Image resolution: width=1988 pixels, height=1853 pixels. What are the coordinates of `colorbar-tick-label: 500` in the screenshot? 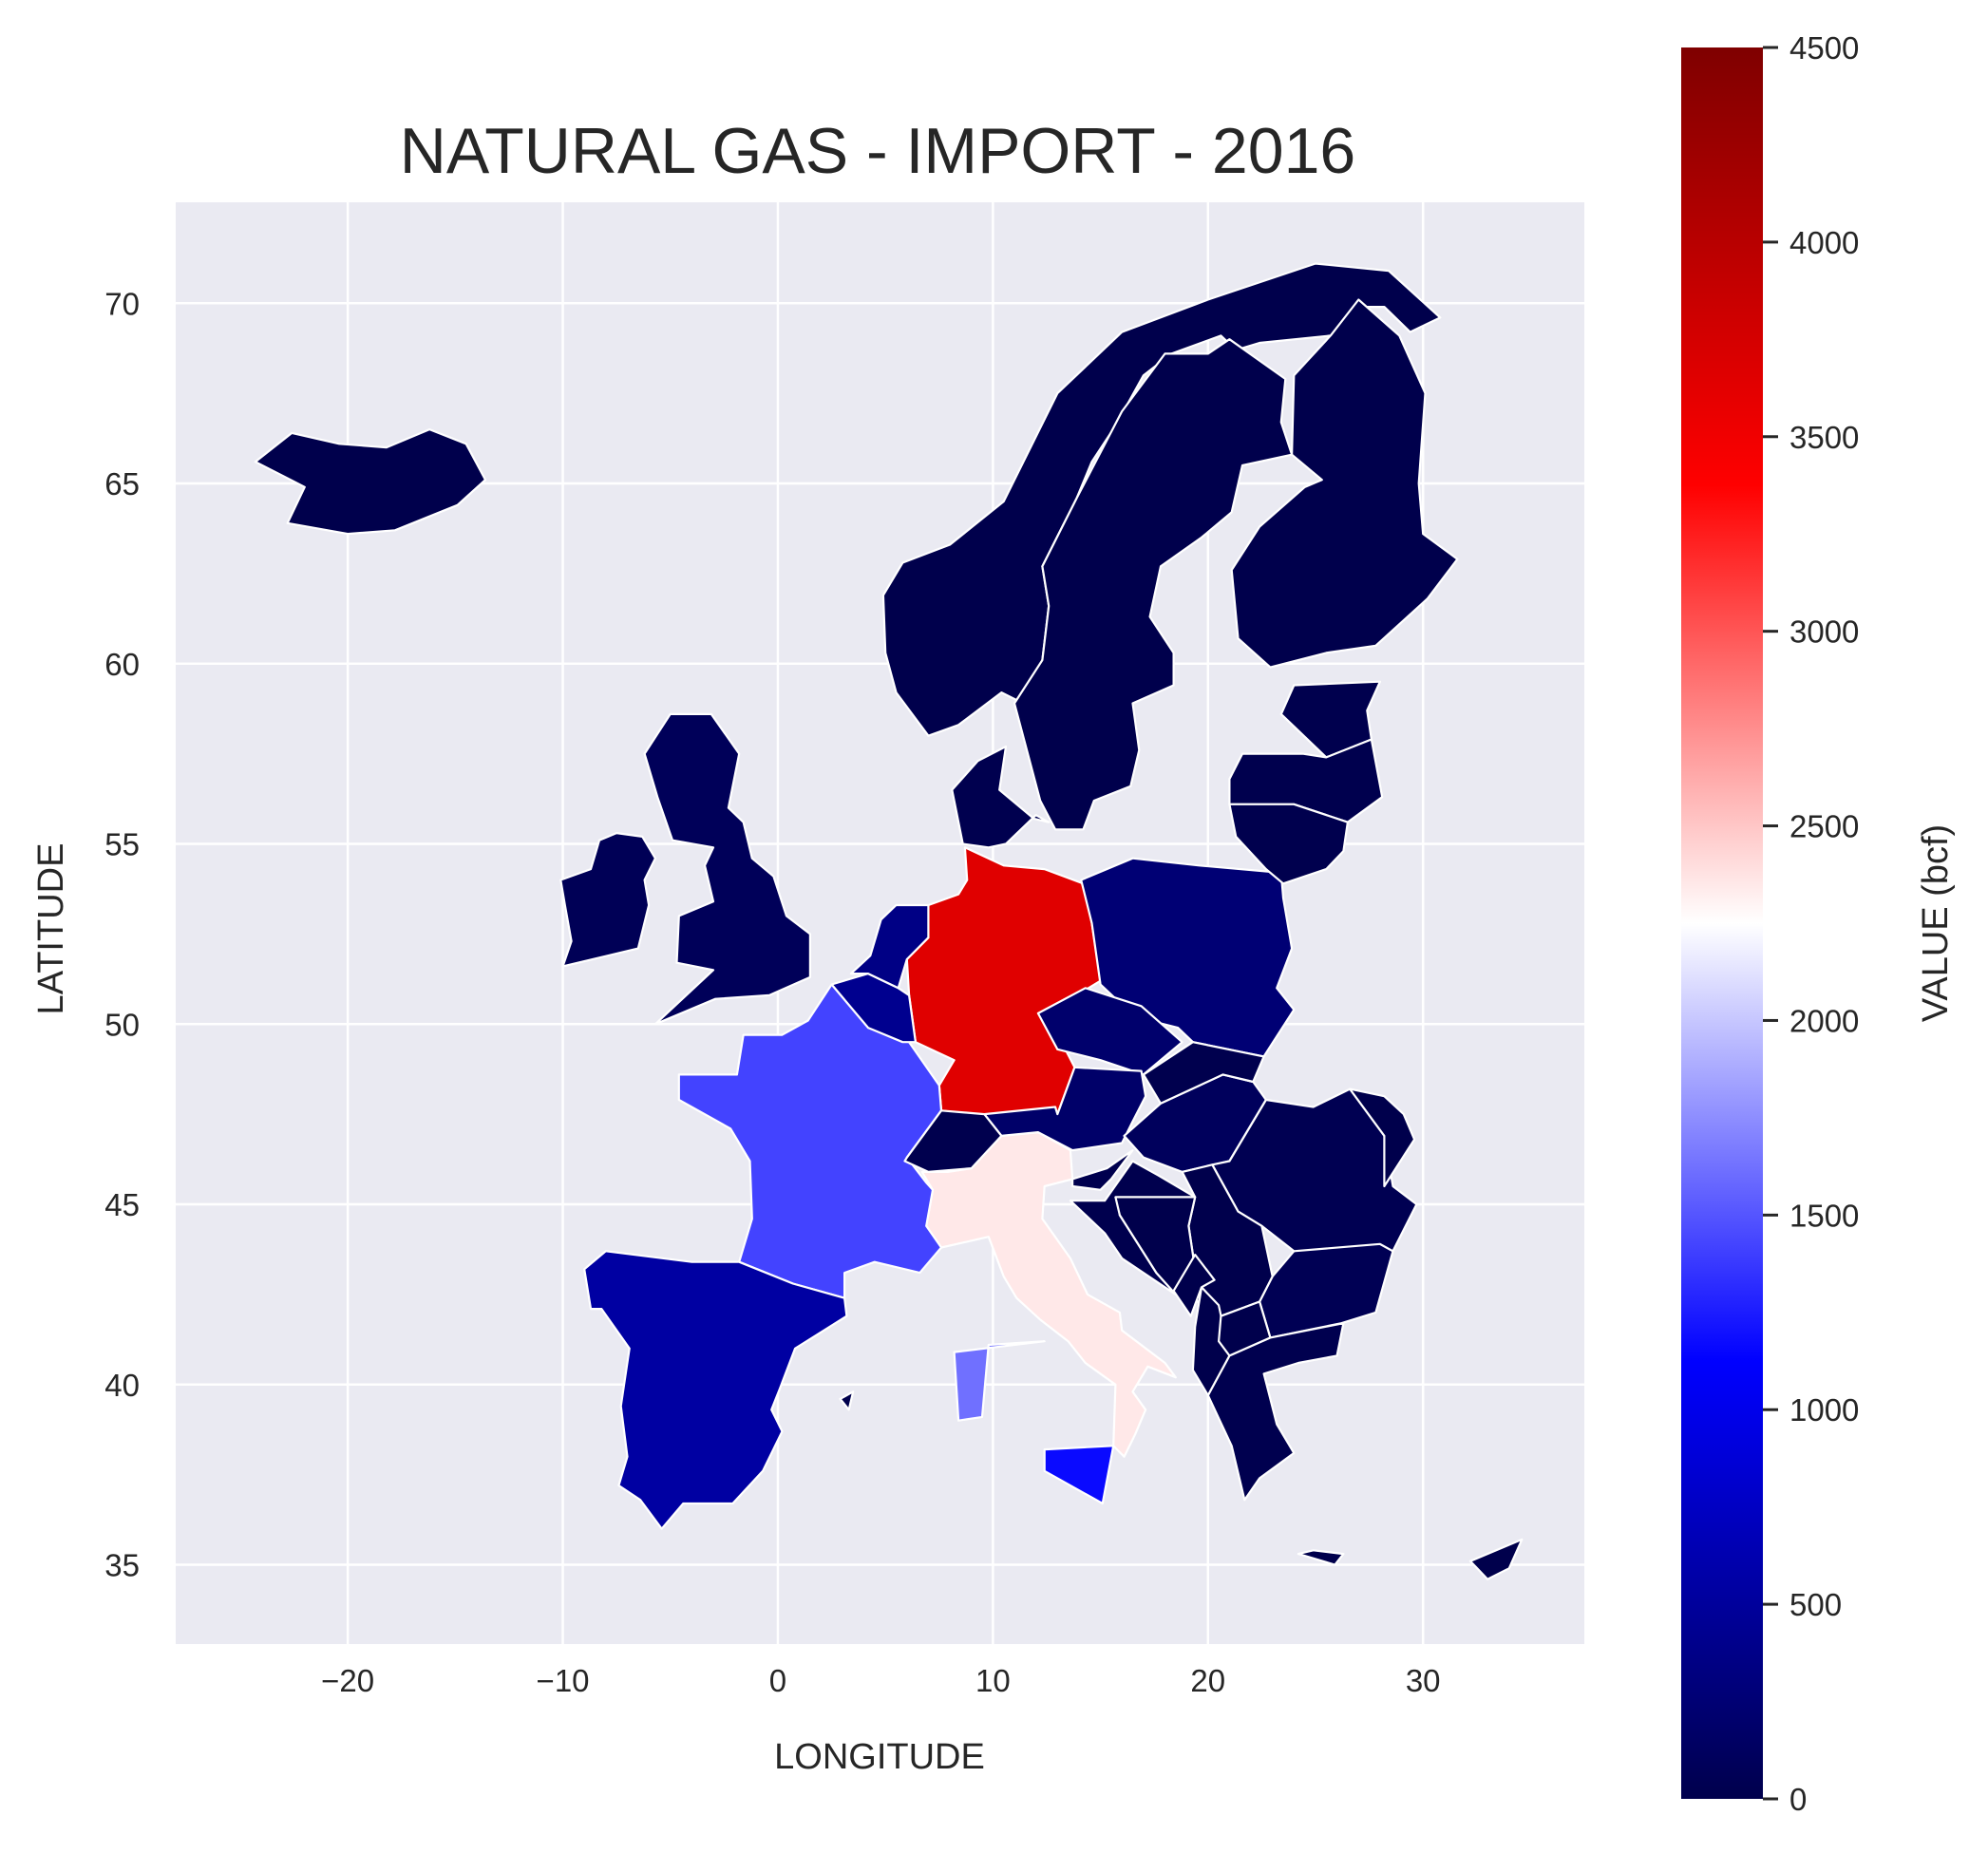 It's located at (1815, 1604).